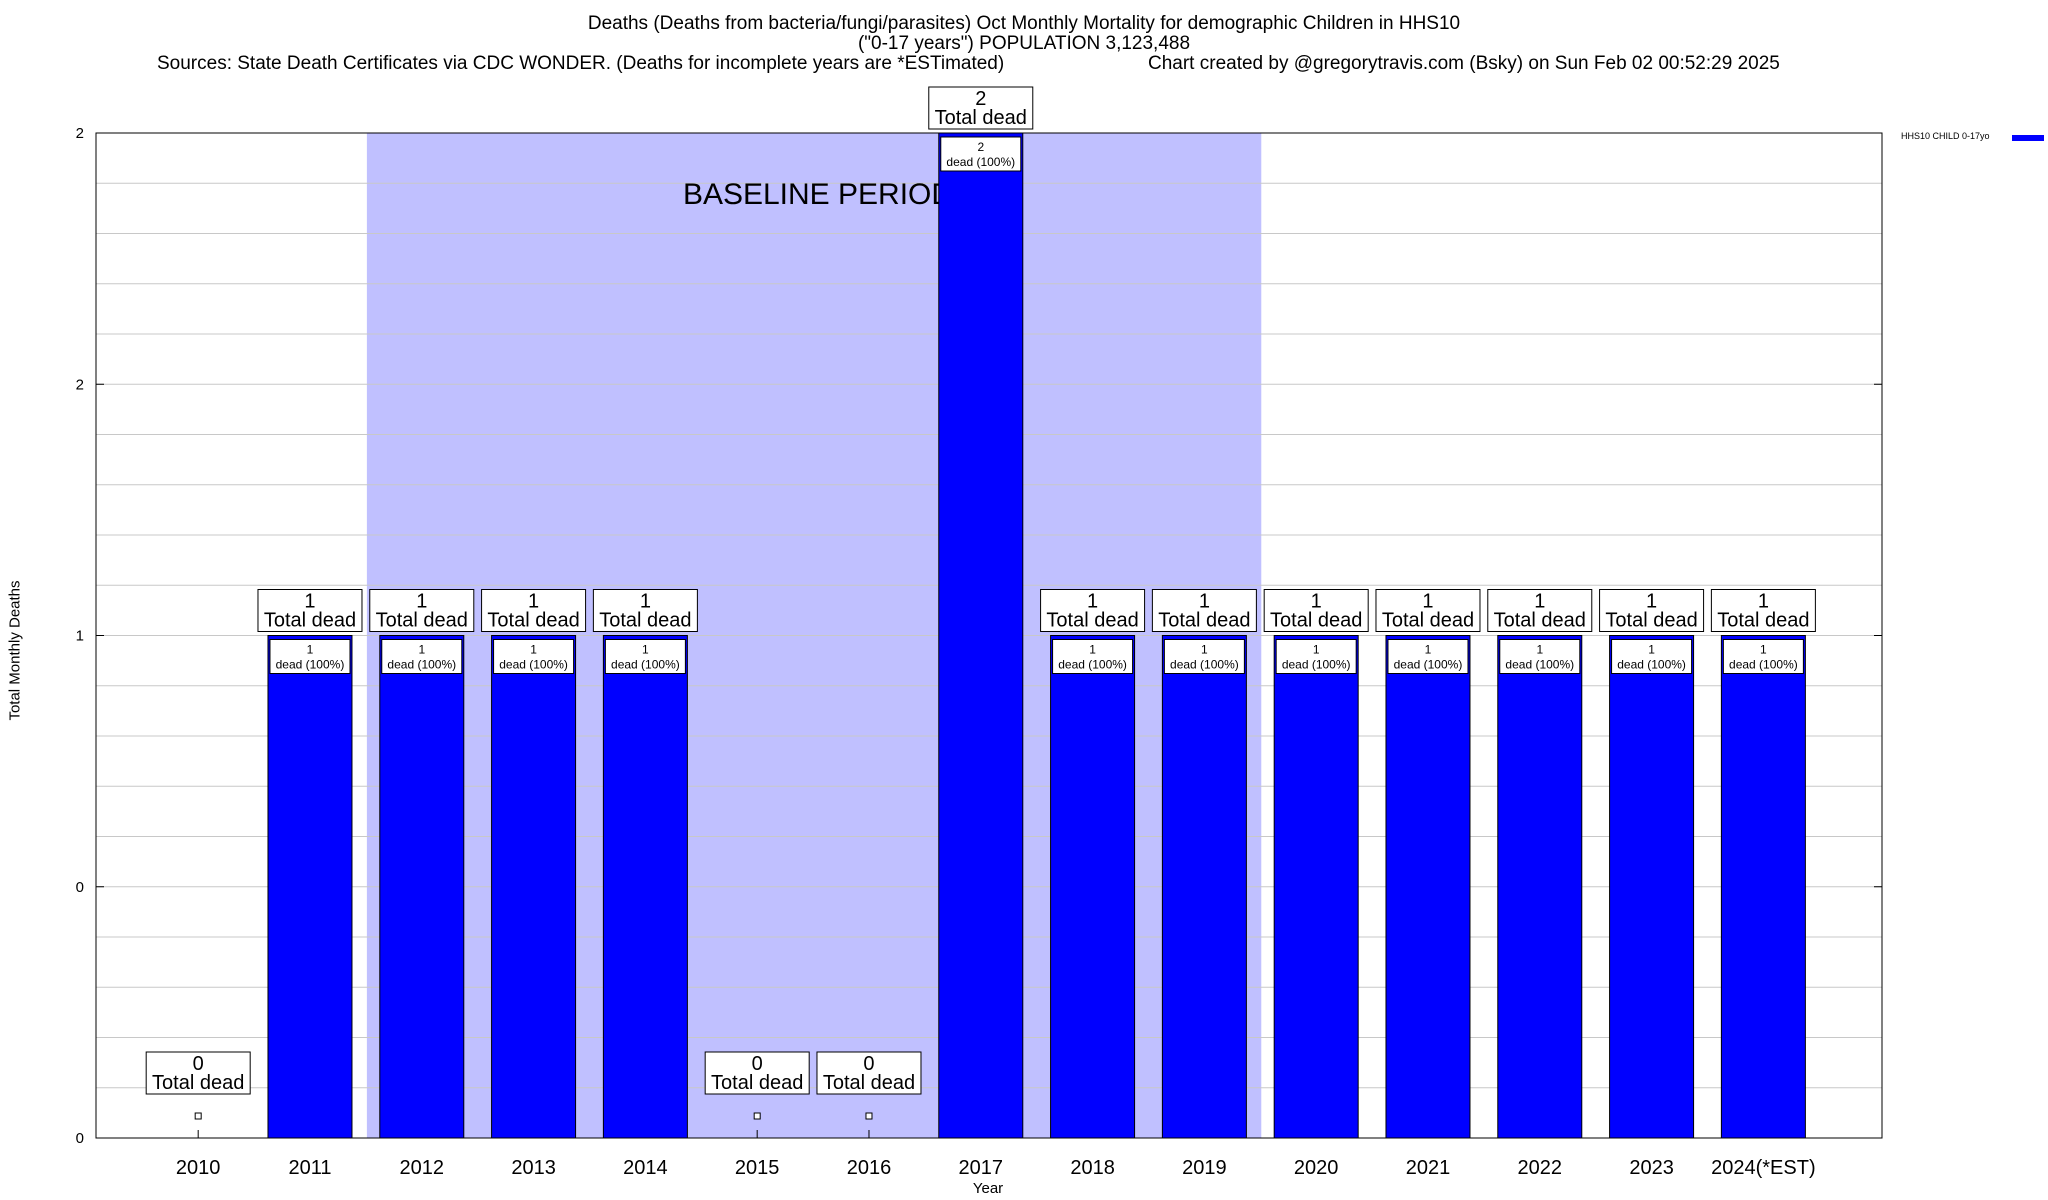  I want to click on x-axis-label: Year, so click(988, 1188).